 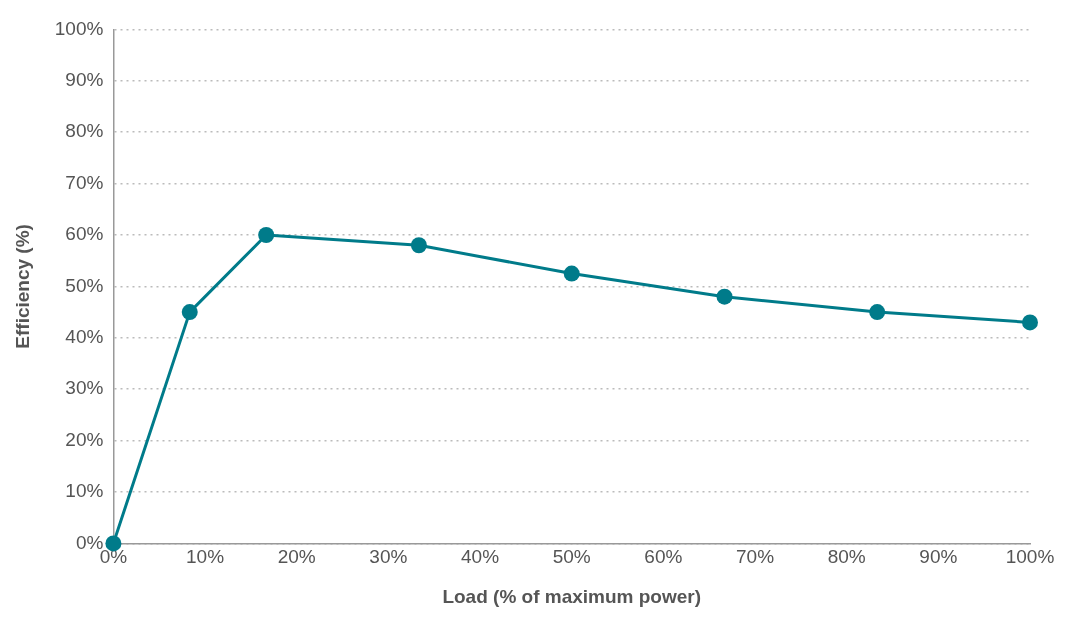 I want to click on y-tick-label: 40%, so click(x=84, y=337).